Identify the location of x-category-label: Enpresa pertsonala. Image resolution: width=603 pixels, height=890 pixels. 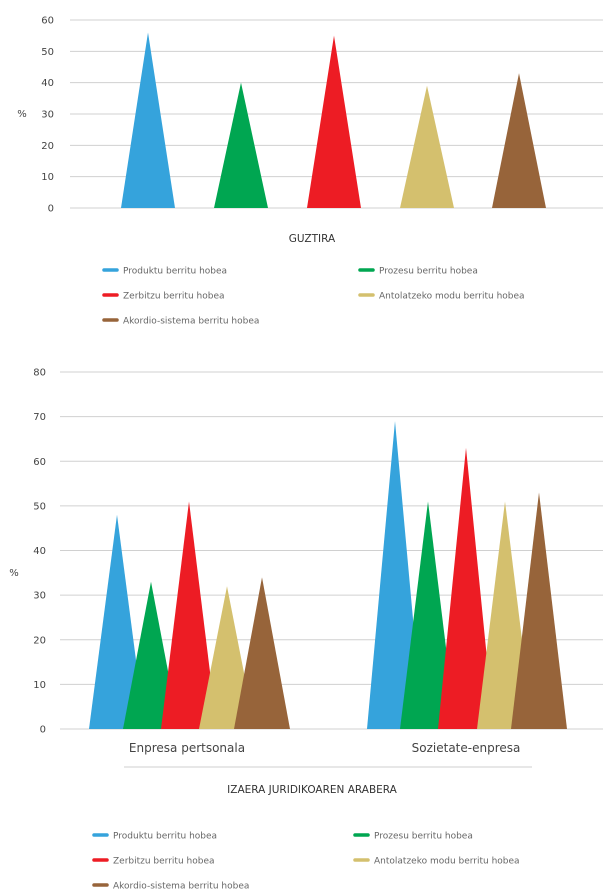
(187, 748).